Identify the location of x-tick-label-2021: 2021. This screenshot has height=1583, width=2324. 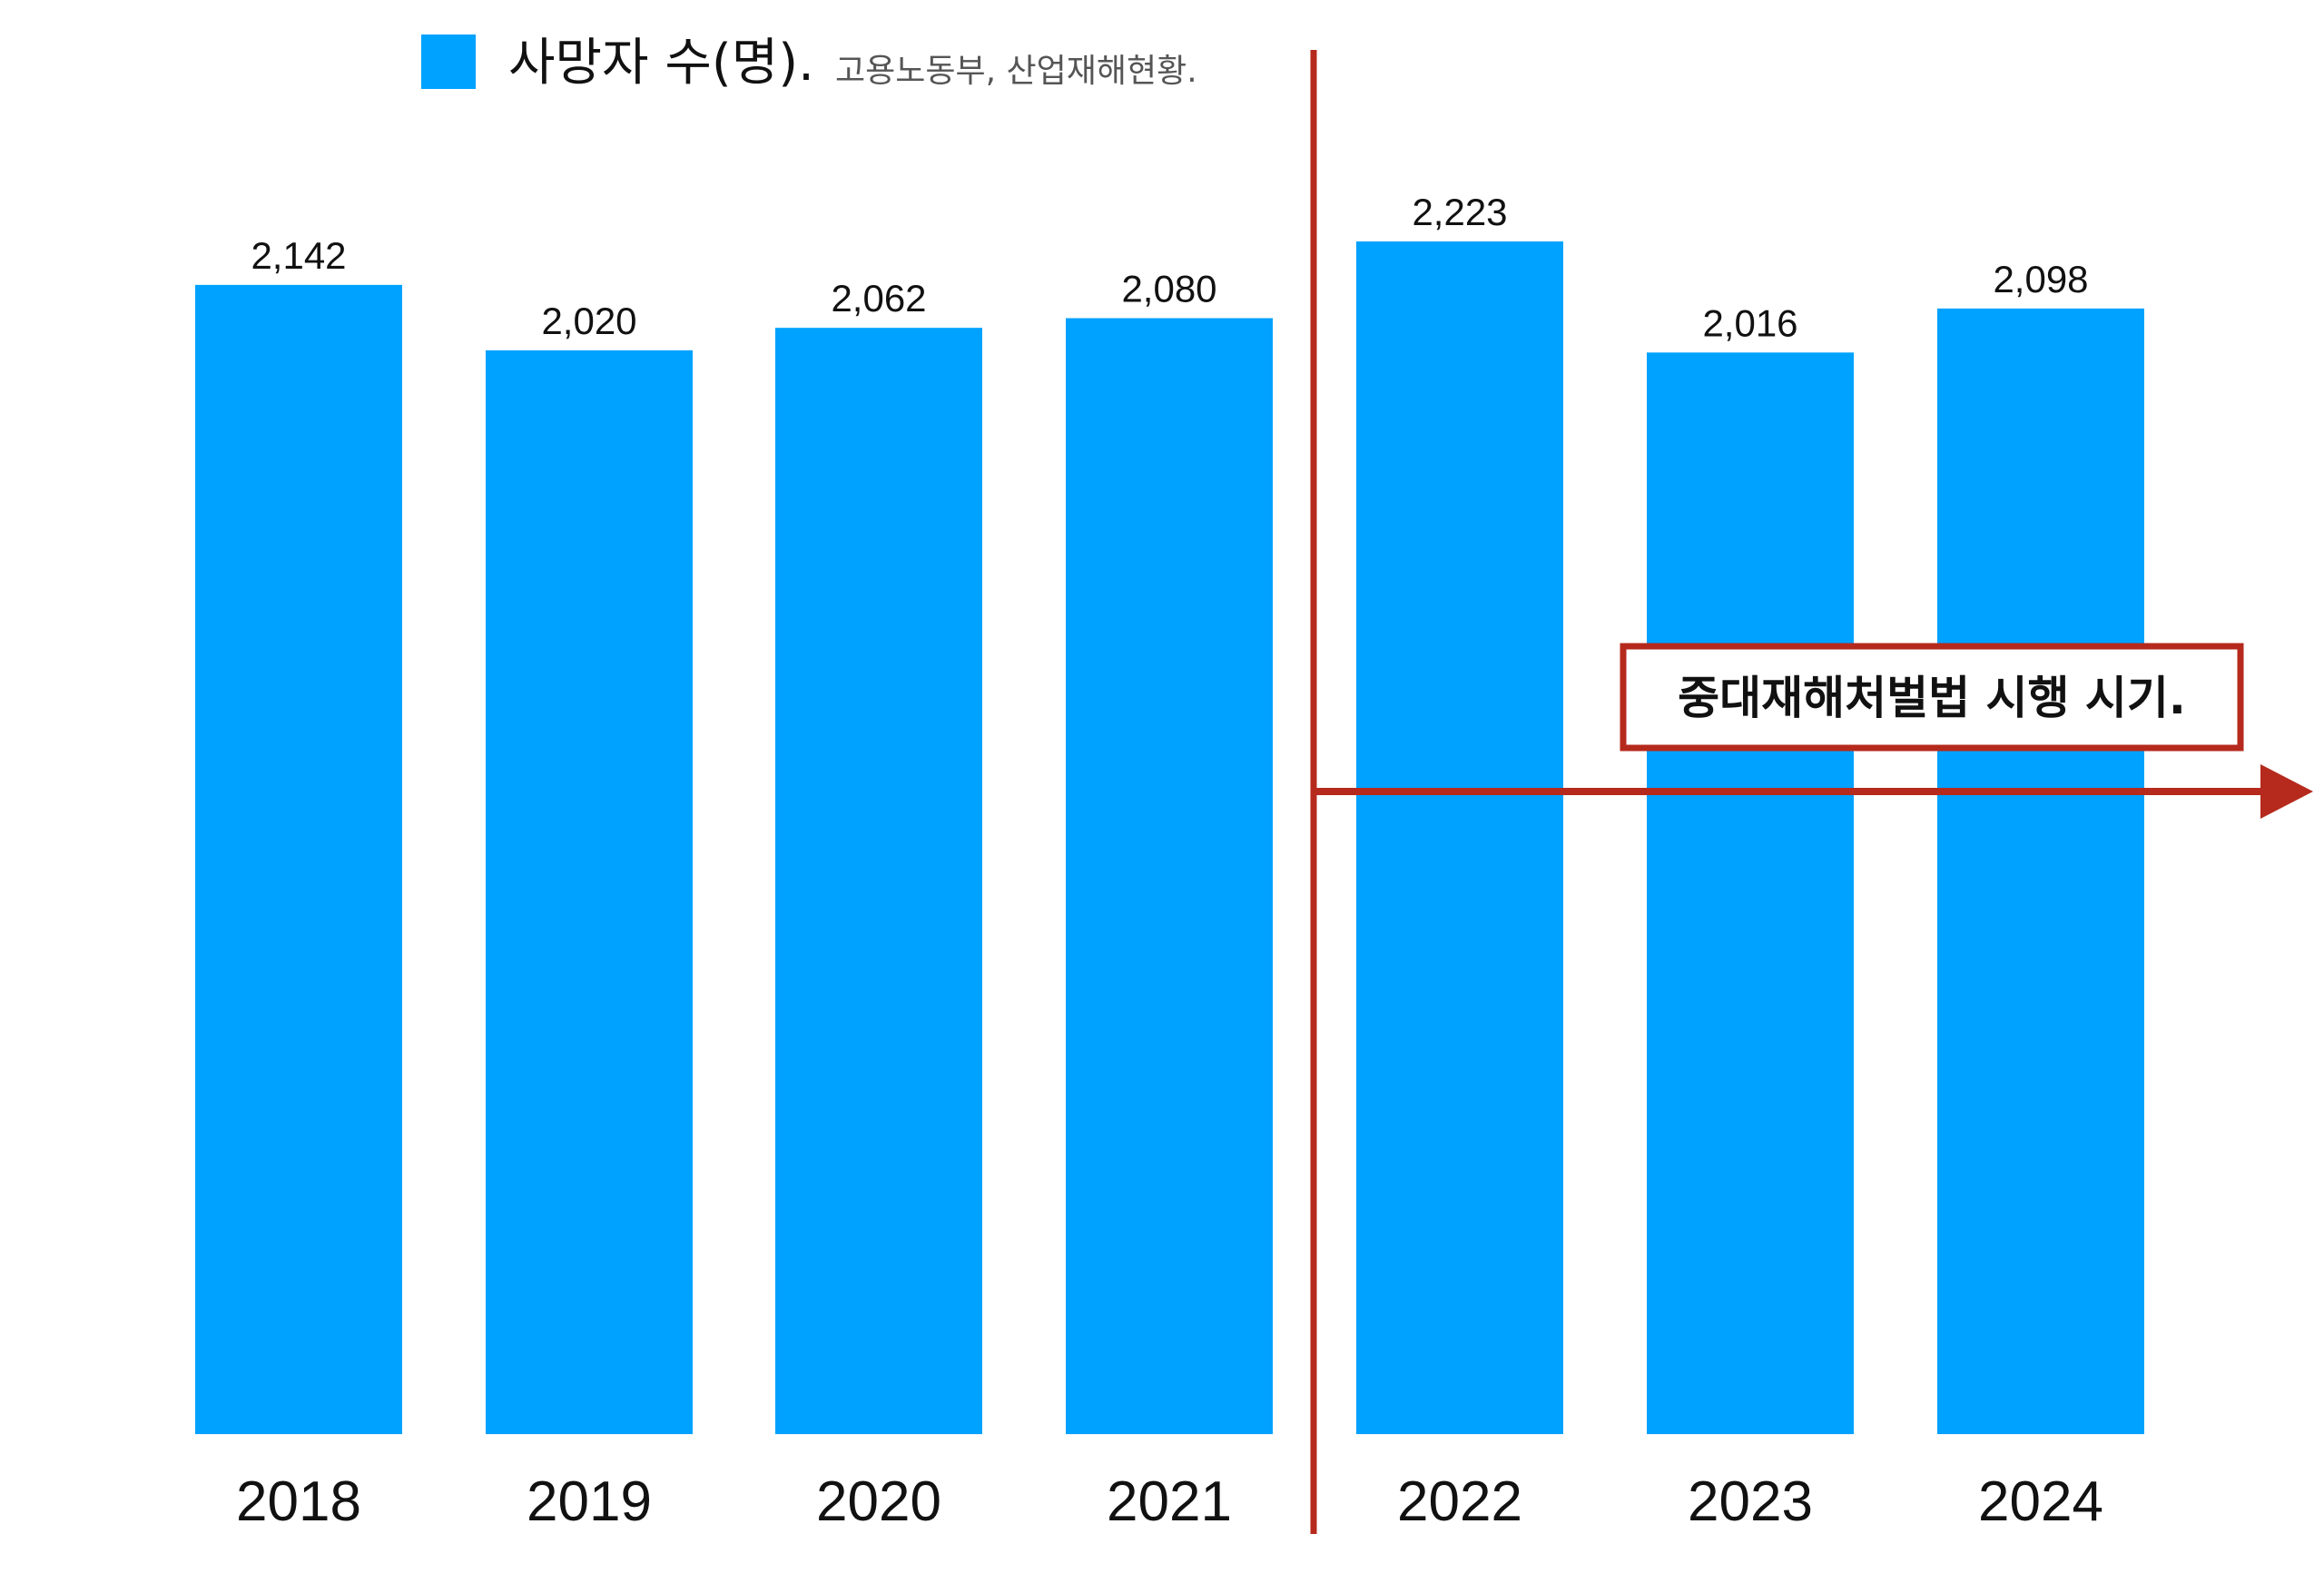
(1169, 1501).